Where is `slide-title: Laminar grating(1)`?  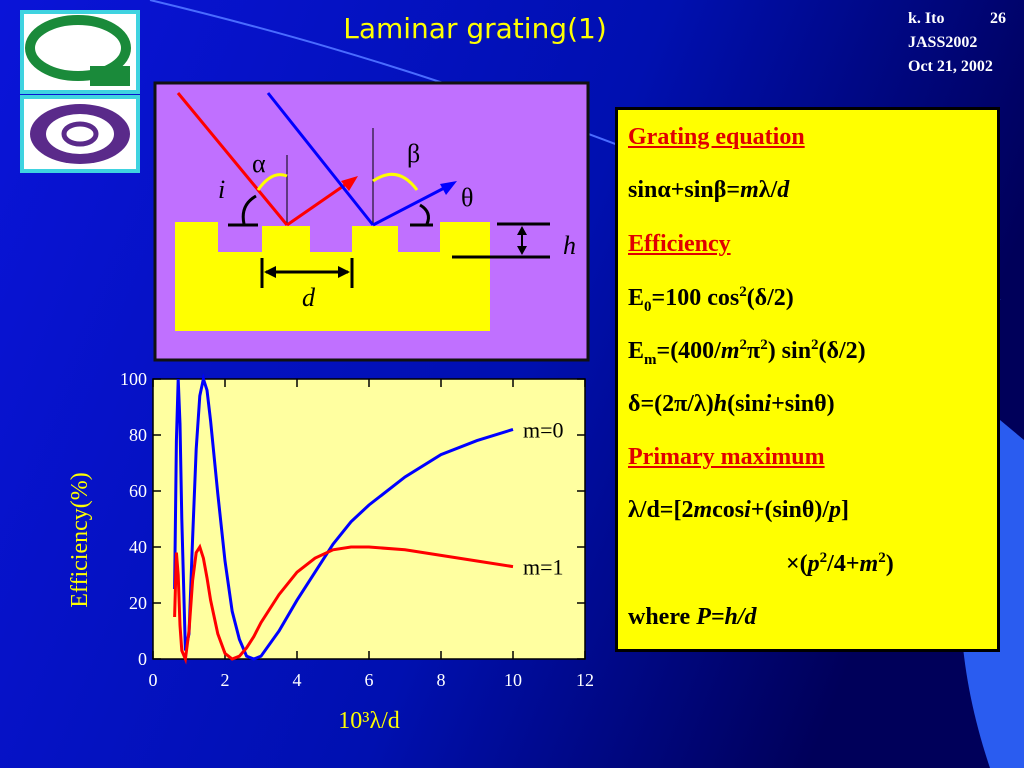
slide-title: Laminar grating(1) is located at coordinates (475, 28).